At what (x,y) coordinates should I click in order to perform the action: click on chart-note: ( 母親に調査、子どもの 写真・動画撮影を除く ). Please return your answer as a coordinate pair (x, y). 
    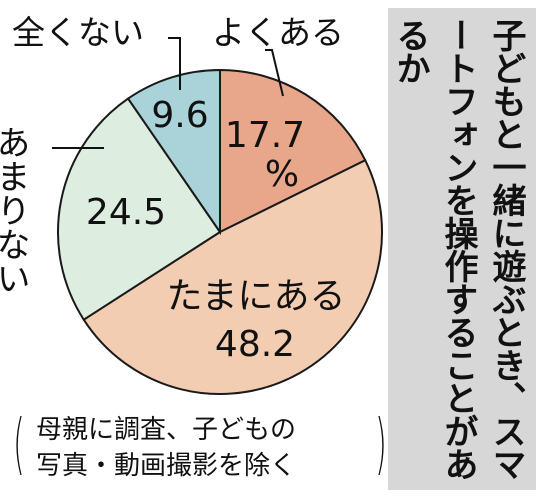
    Looking at the image, I should click on (200, 445).